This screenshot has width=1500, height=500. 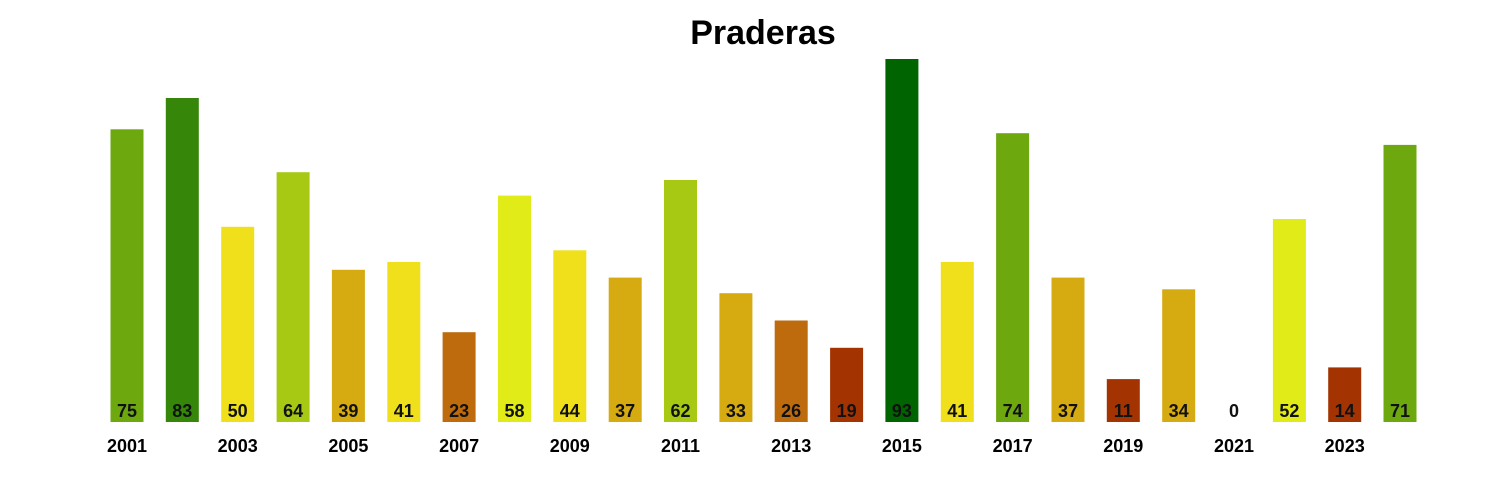 What do you see at coordinates (1234, 446) in the screenshot?
I see `x-tick-2021: 2021` at bounding box center [1234, 446].